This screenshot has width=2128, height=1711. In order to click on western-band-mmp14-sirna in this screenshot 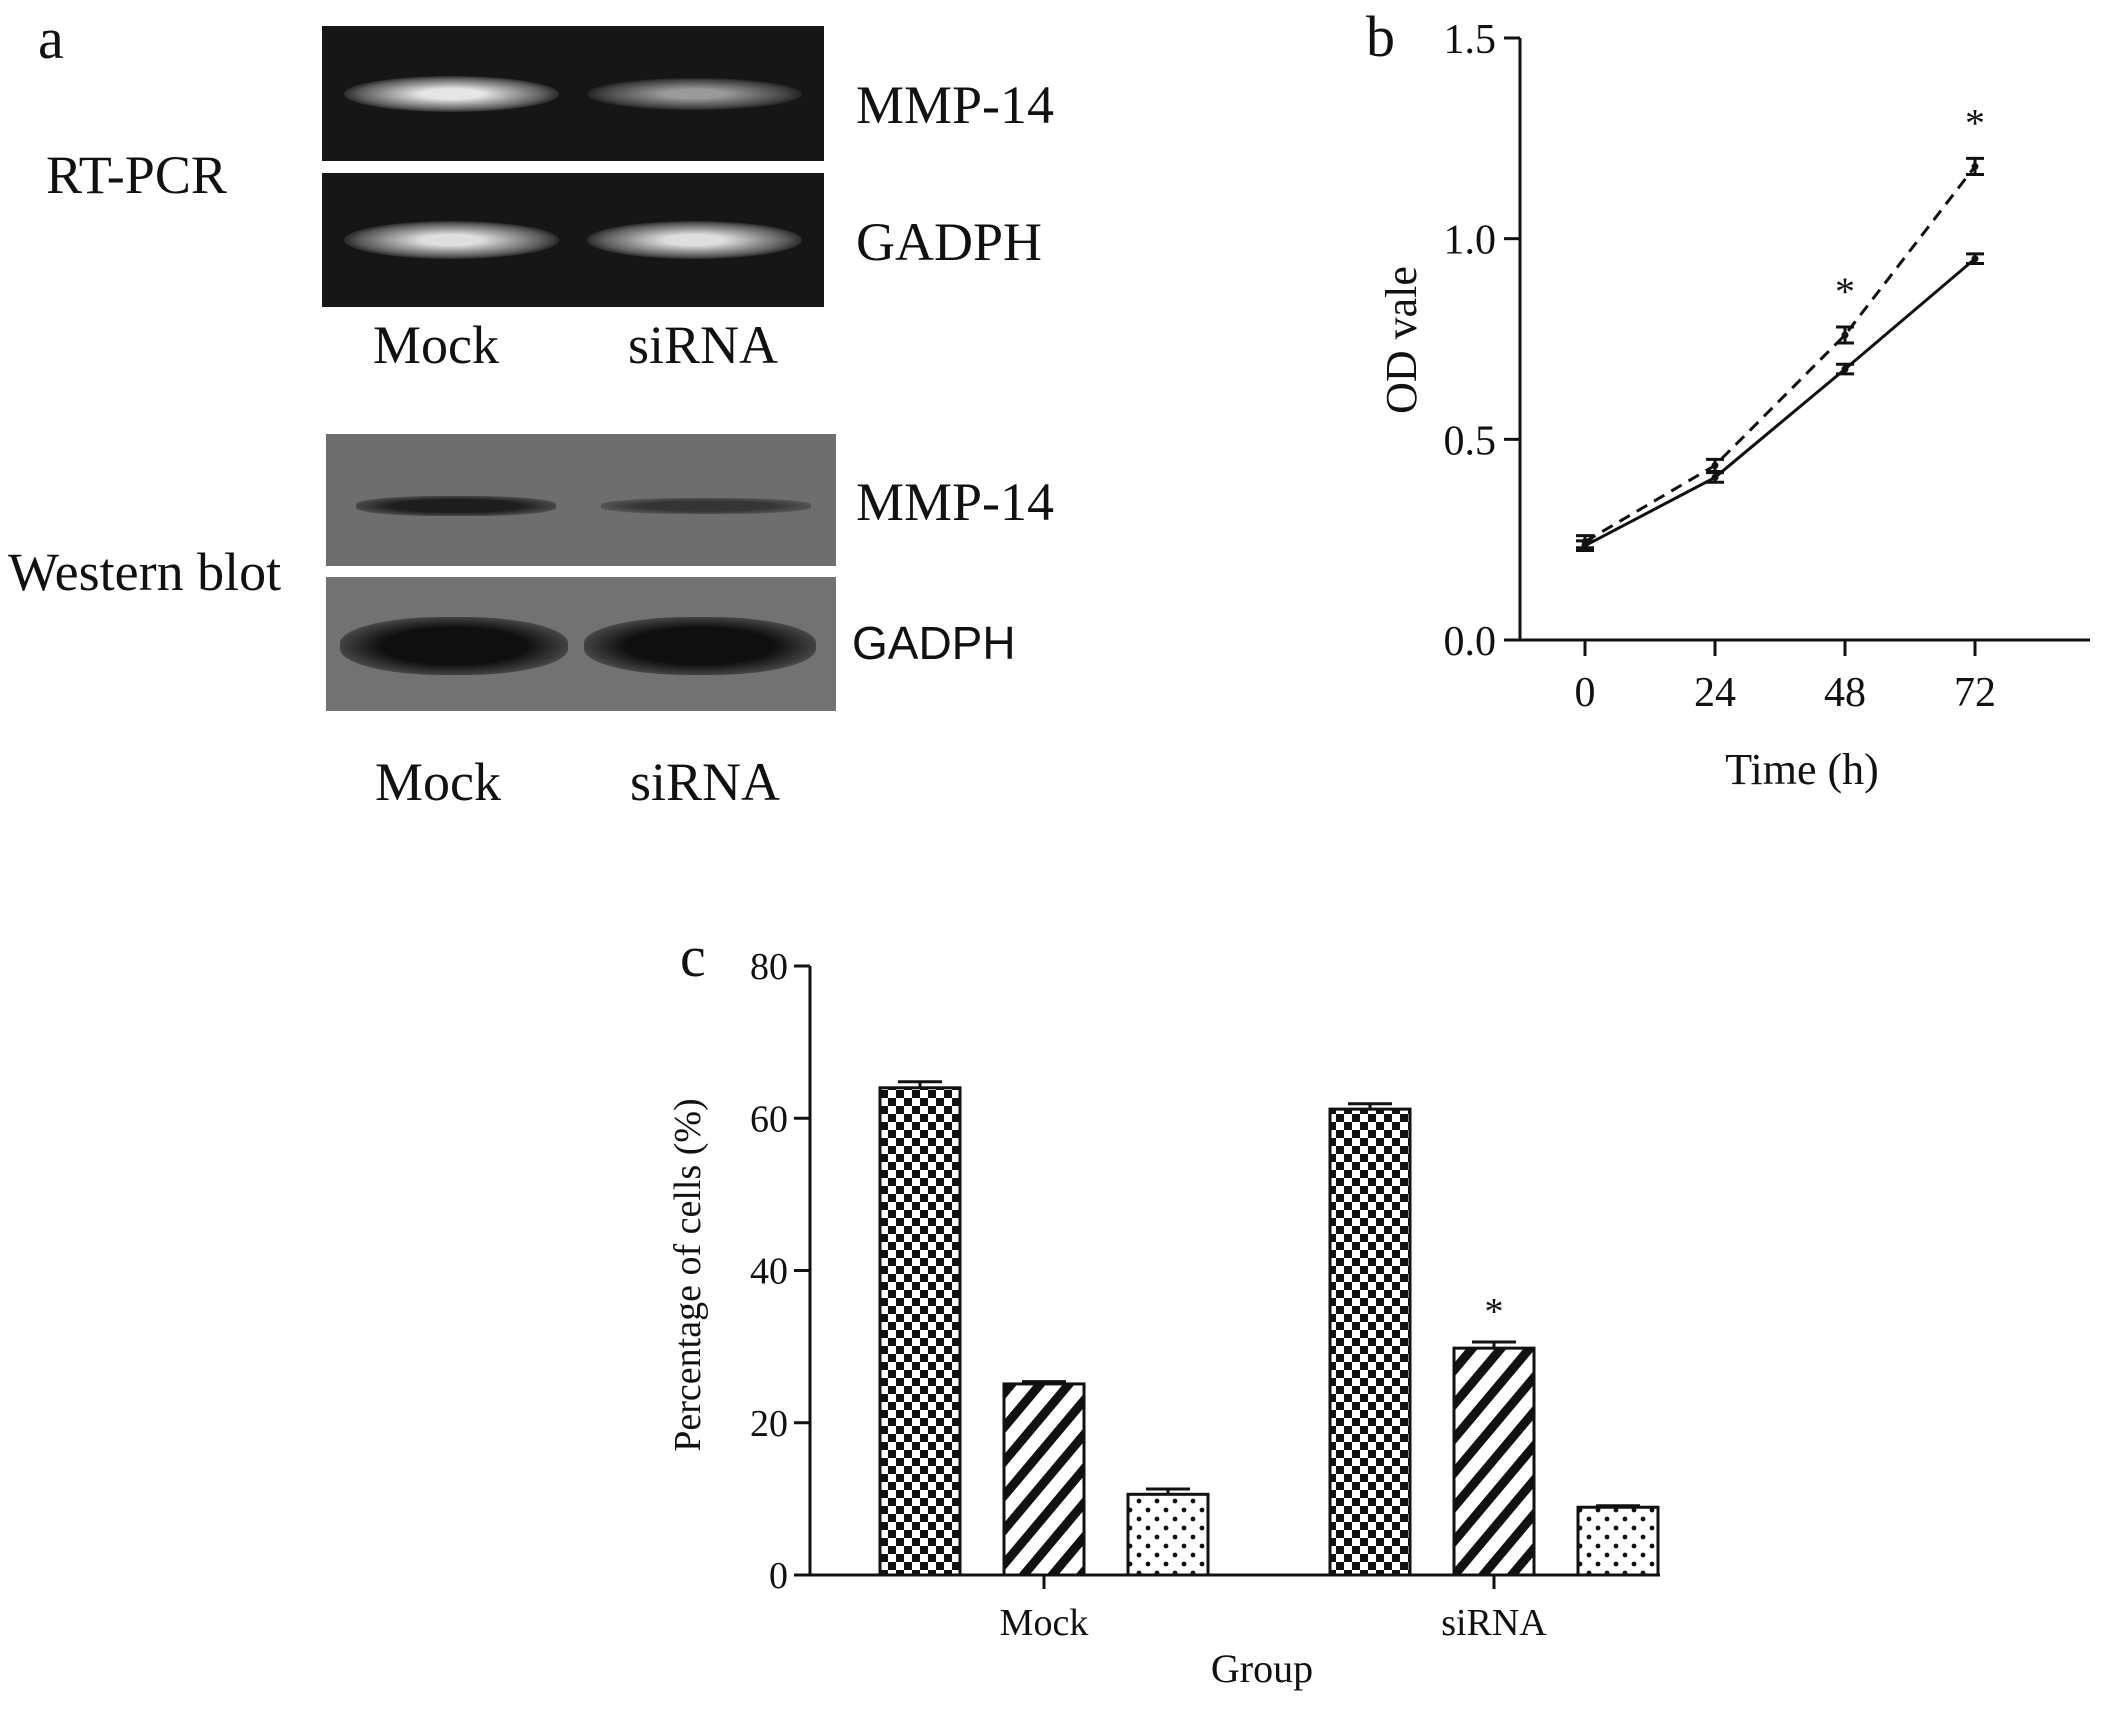, I will do `click(706, 506)`.